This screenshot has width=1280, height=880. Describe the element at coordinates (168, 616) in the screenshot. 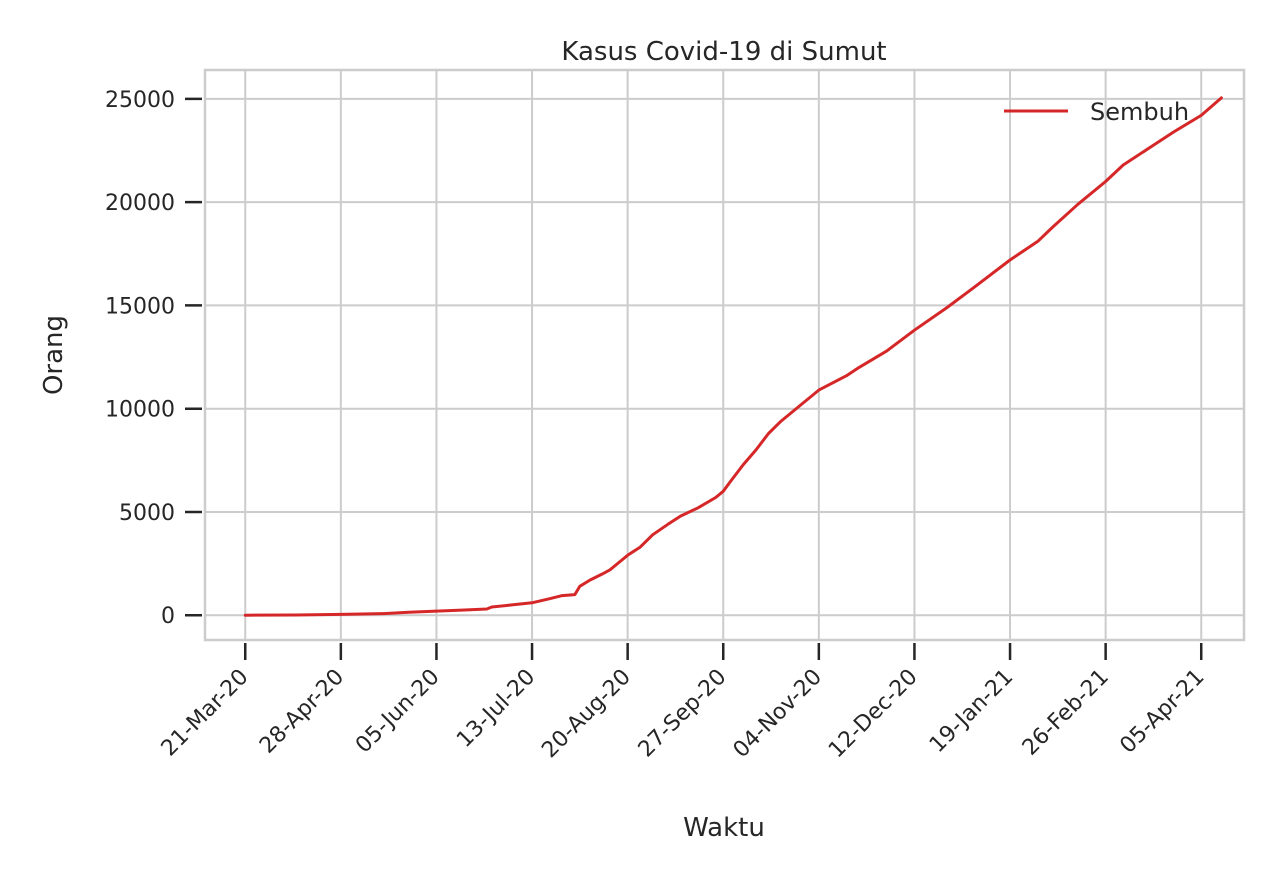

I see `y-tick-label: 0` at that location.